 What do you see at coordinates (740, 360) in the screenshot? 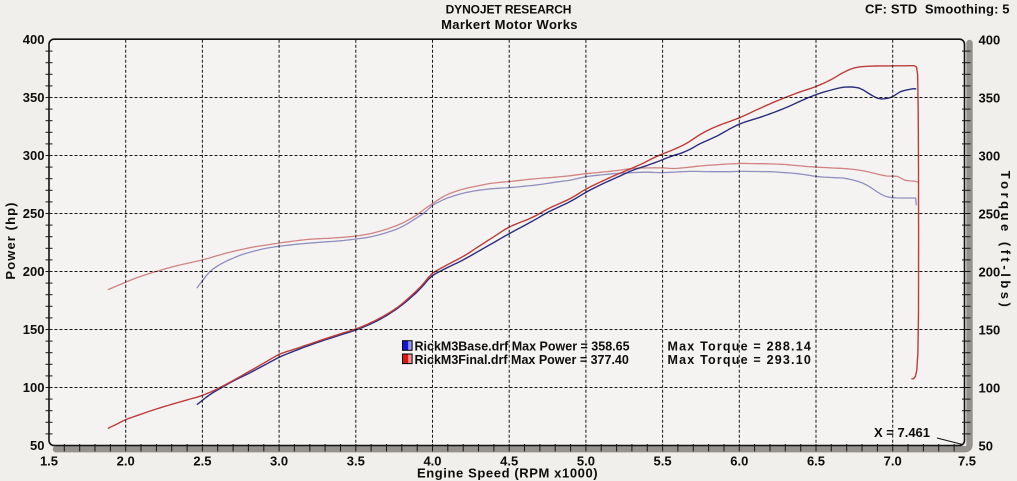
I see `svg-text: Max Torque = 293.10` at bounding box center [740, 360].